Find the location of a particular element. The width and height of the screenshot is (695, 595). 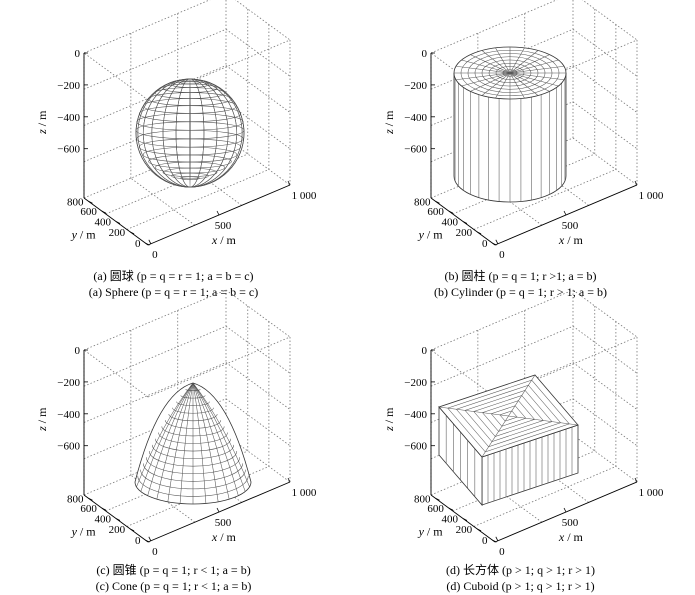

caption-cylinder-en: (b) Cylinder (p = q = 1; r > 1; a = b) is located at coordinates (520, 292).